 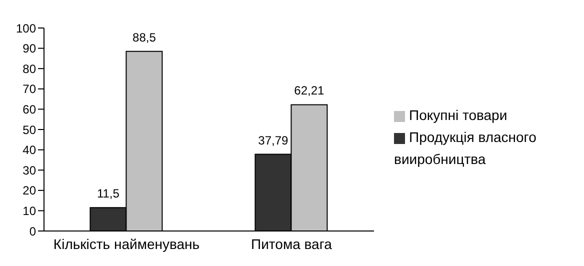 What do you see at coordinates (29, 170) in the screenshot?
I see `y-tick-label: 30` at bounding box center [29, 170].